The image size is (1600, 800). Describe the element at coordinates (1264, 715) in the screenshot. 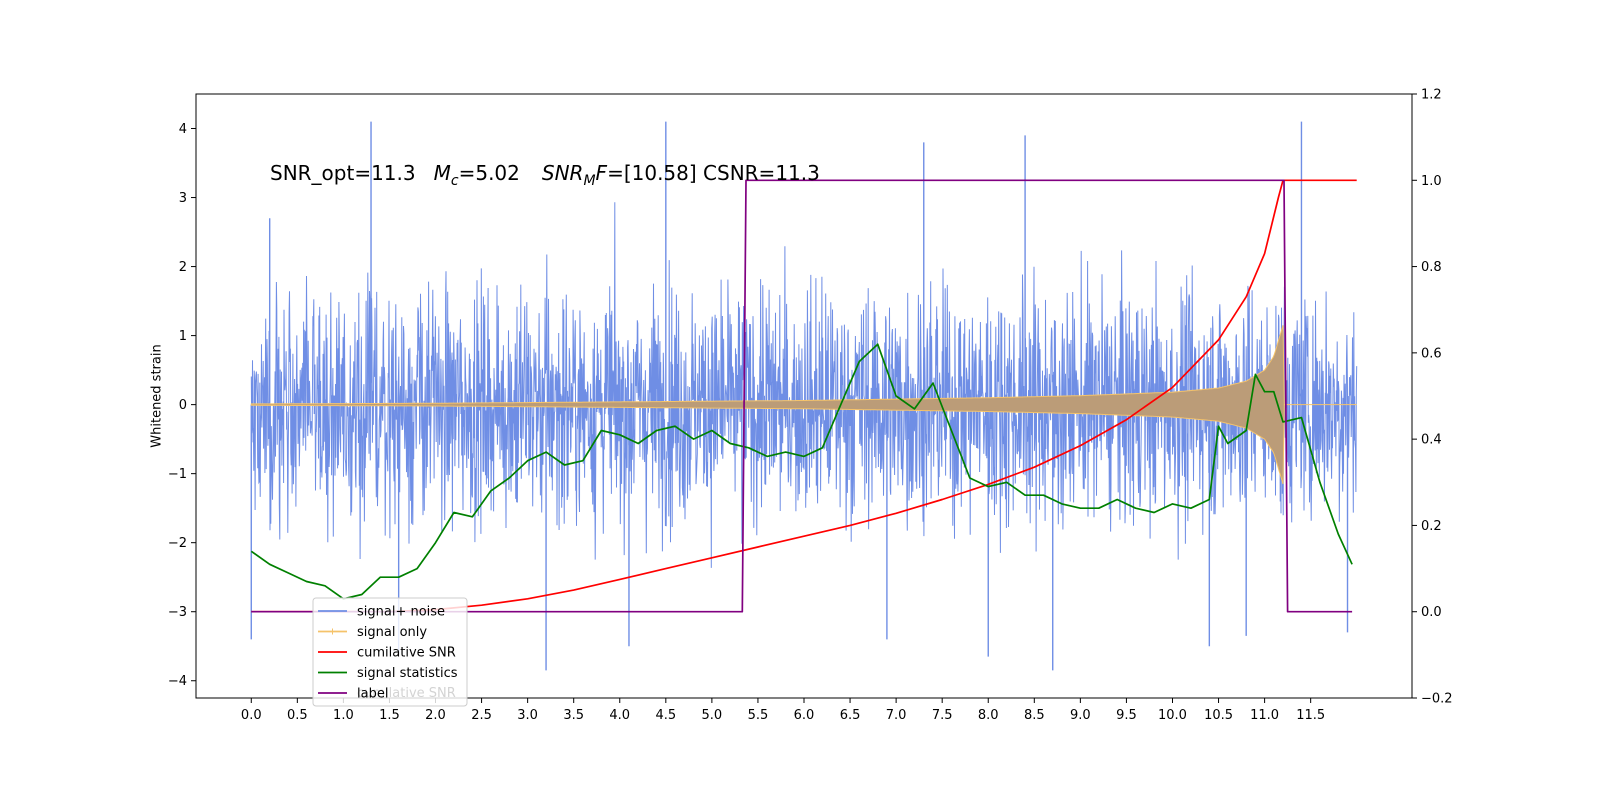

I see `x-tick-label: 11.0` at that location.